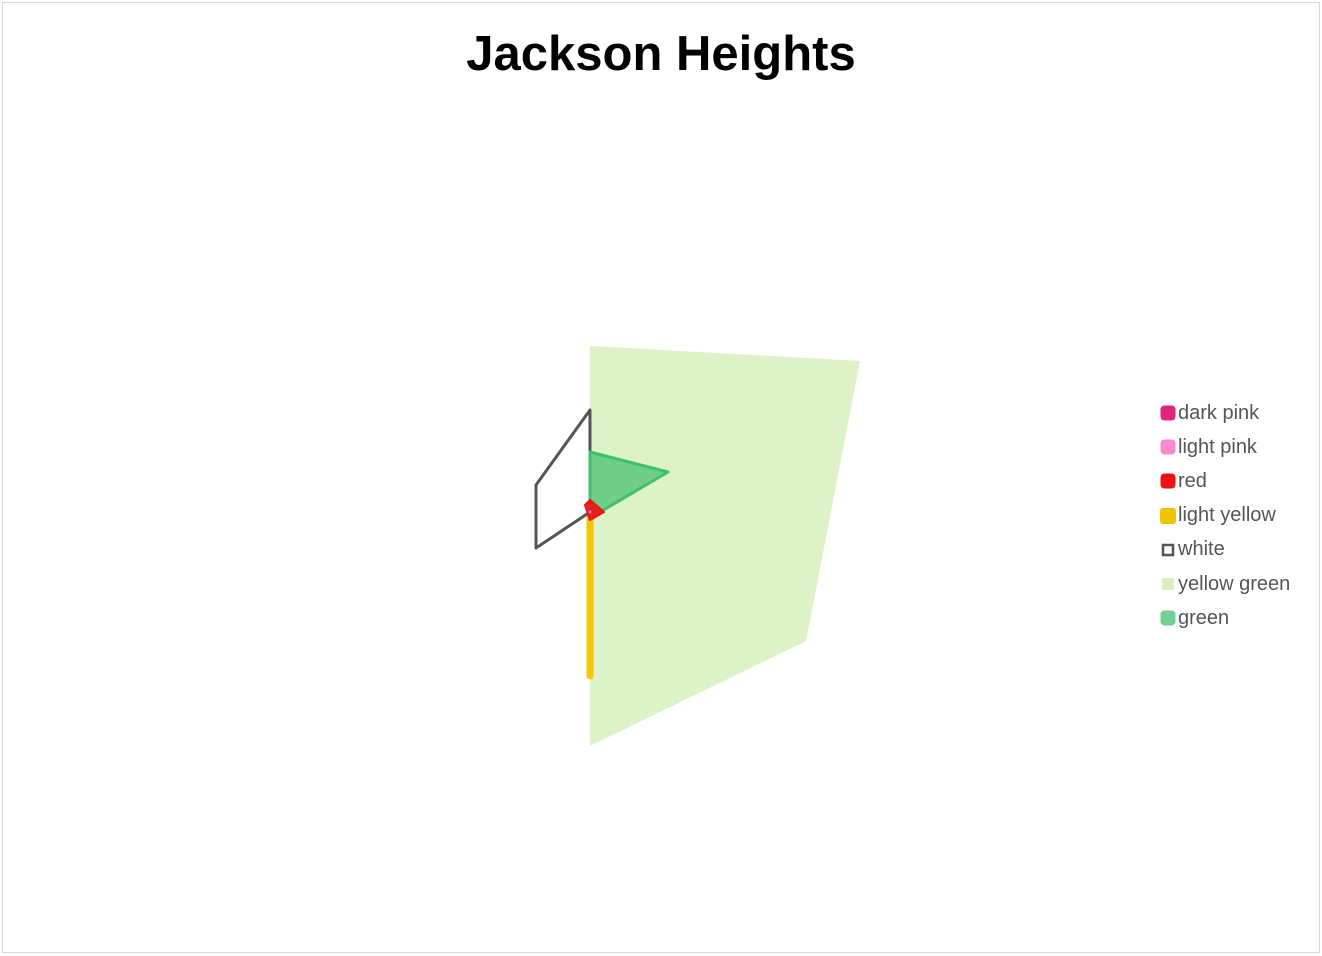  I want to click on legend-item-red: red, so click(1224, 481).